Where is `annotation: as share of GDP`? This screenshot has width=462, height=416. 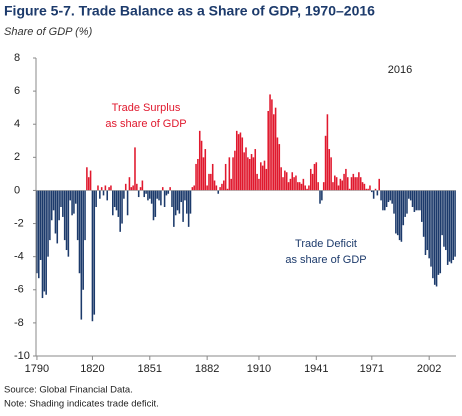
annotation: as share of GDP is located at coordinates (325, 260).